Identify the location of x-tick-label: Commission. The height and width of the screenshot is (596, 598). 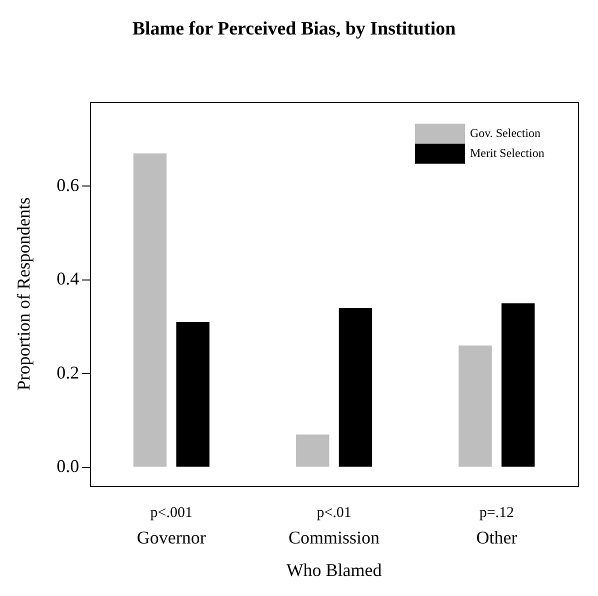
(334, 538).